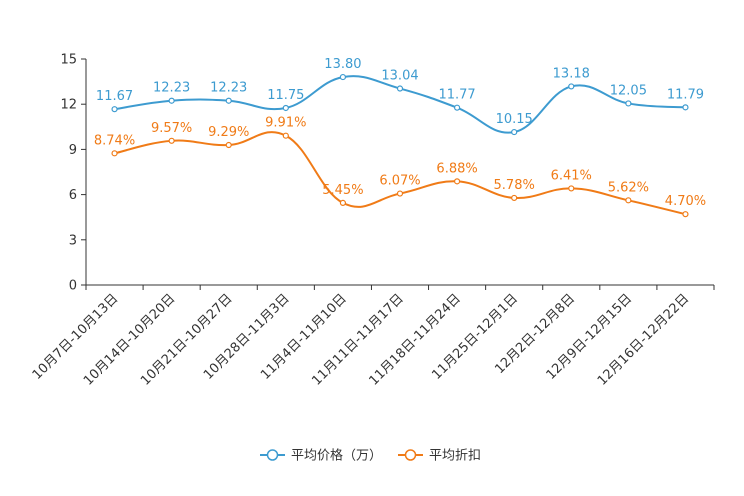  I want to click on legend-label: 平均价格（万）, so click(336, 456).